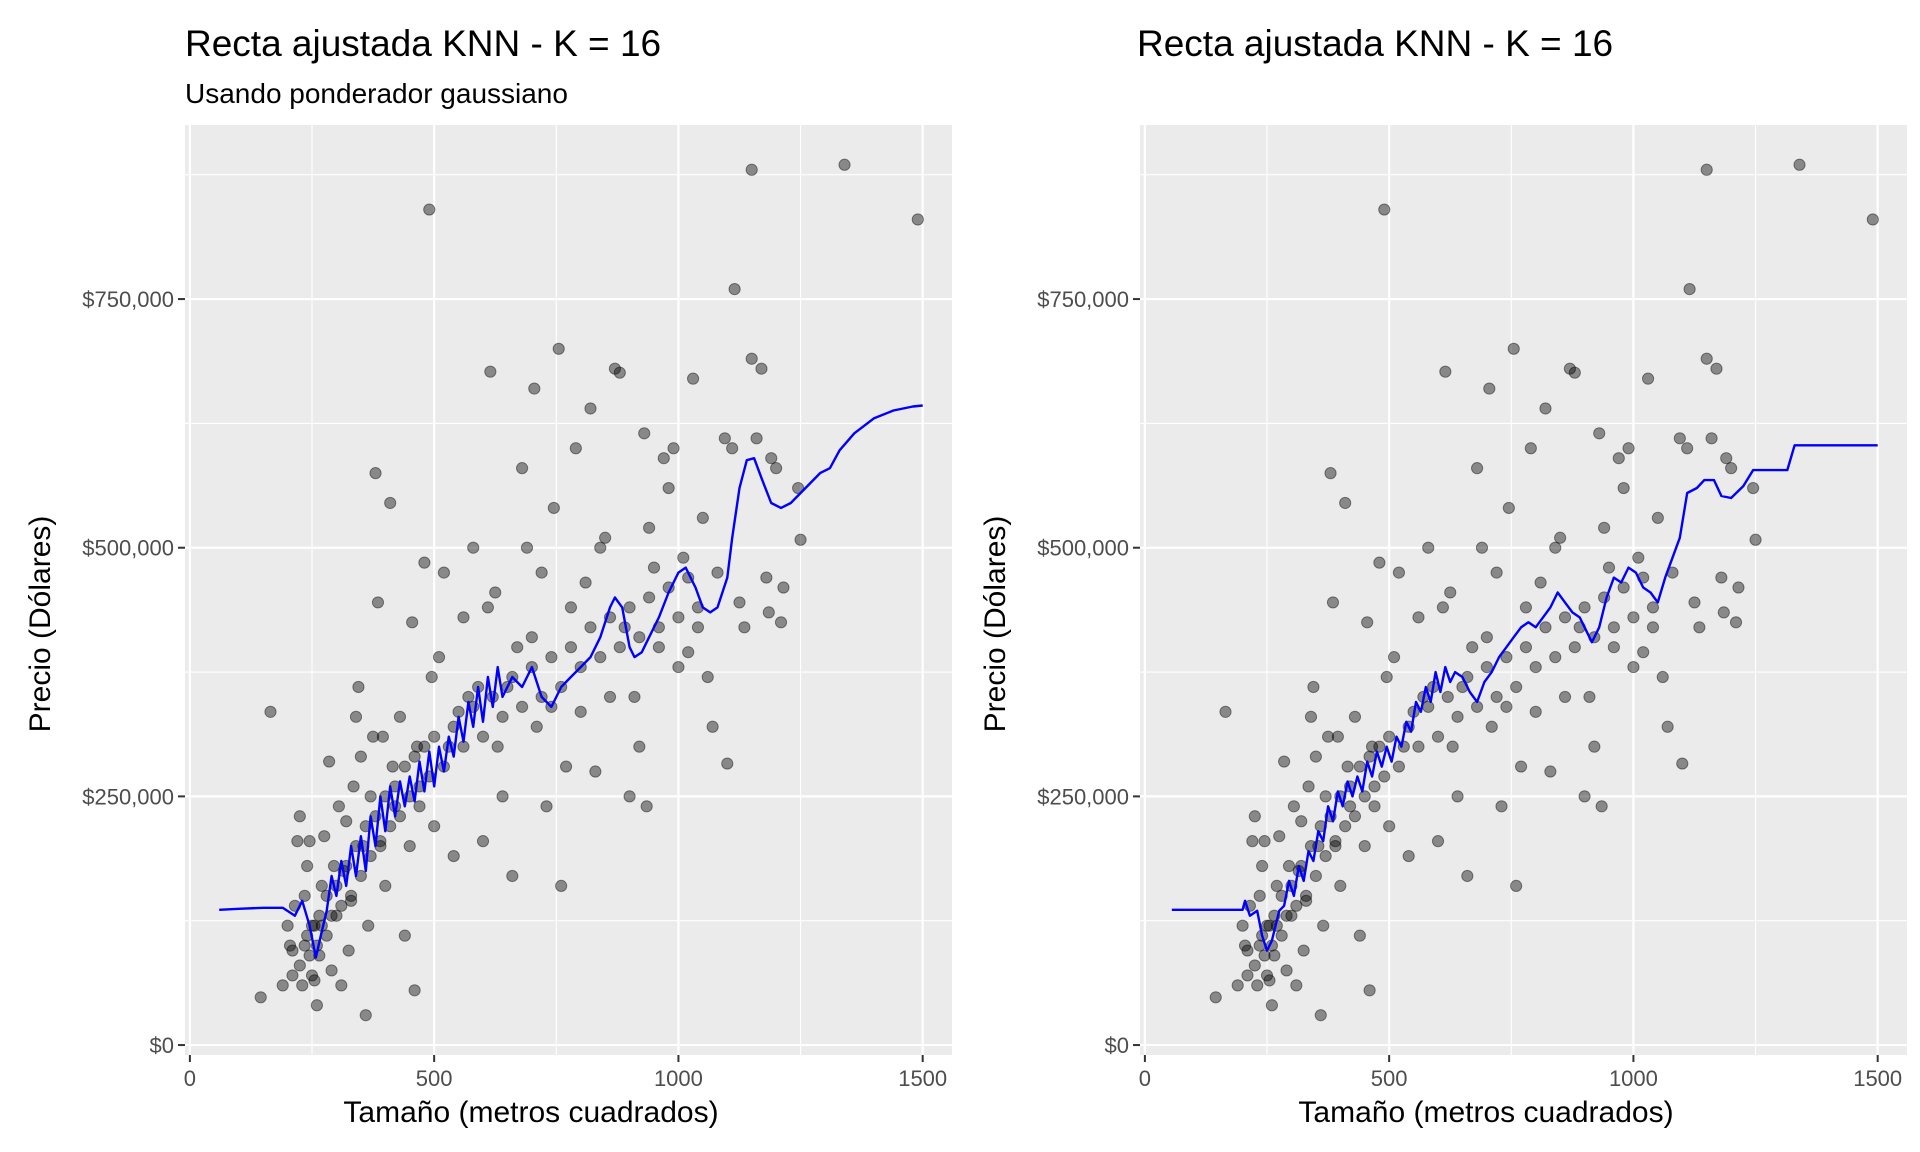 The width and height of the screenshot is (1920, 1152). What do you see at coordinates (922, 1078) in the screenshot?
I see `x-tick-label: 1500` at bounding box center [922, 1078].